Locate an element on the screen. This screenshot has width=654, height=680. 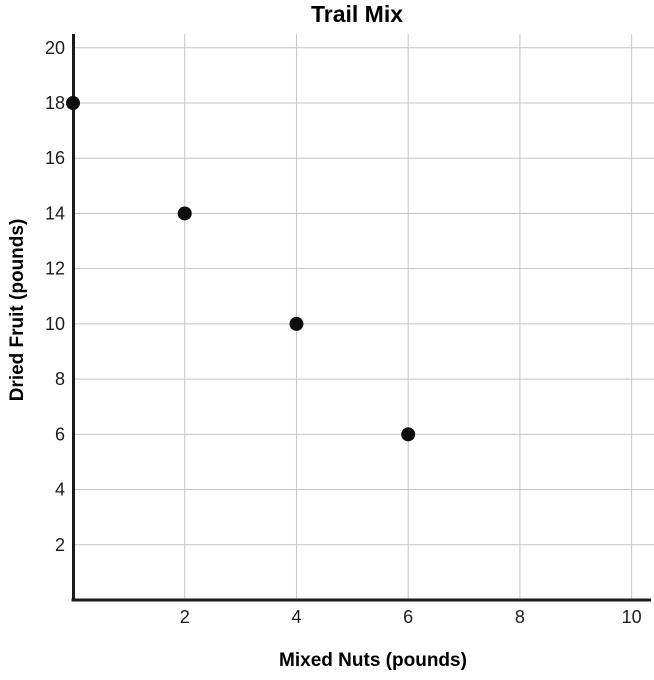
x-tick-label: 2 is located at coordinates (185, 617).